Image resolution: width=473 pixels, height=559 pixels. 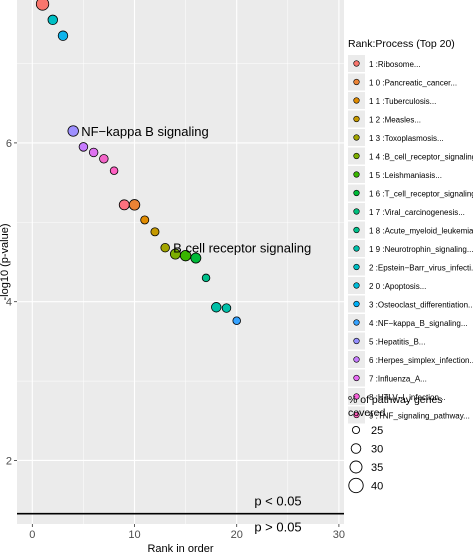 I want to click on x-tick-label: 0, so click(x=32, y=535).